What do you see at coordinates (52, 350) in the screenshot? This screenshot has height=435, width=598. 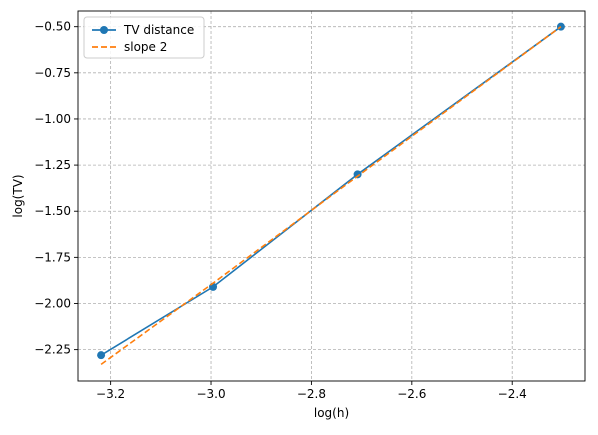 I see `y-tick-label: −2.25` at bounding box center [52, 350].